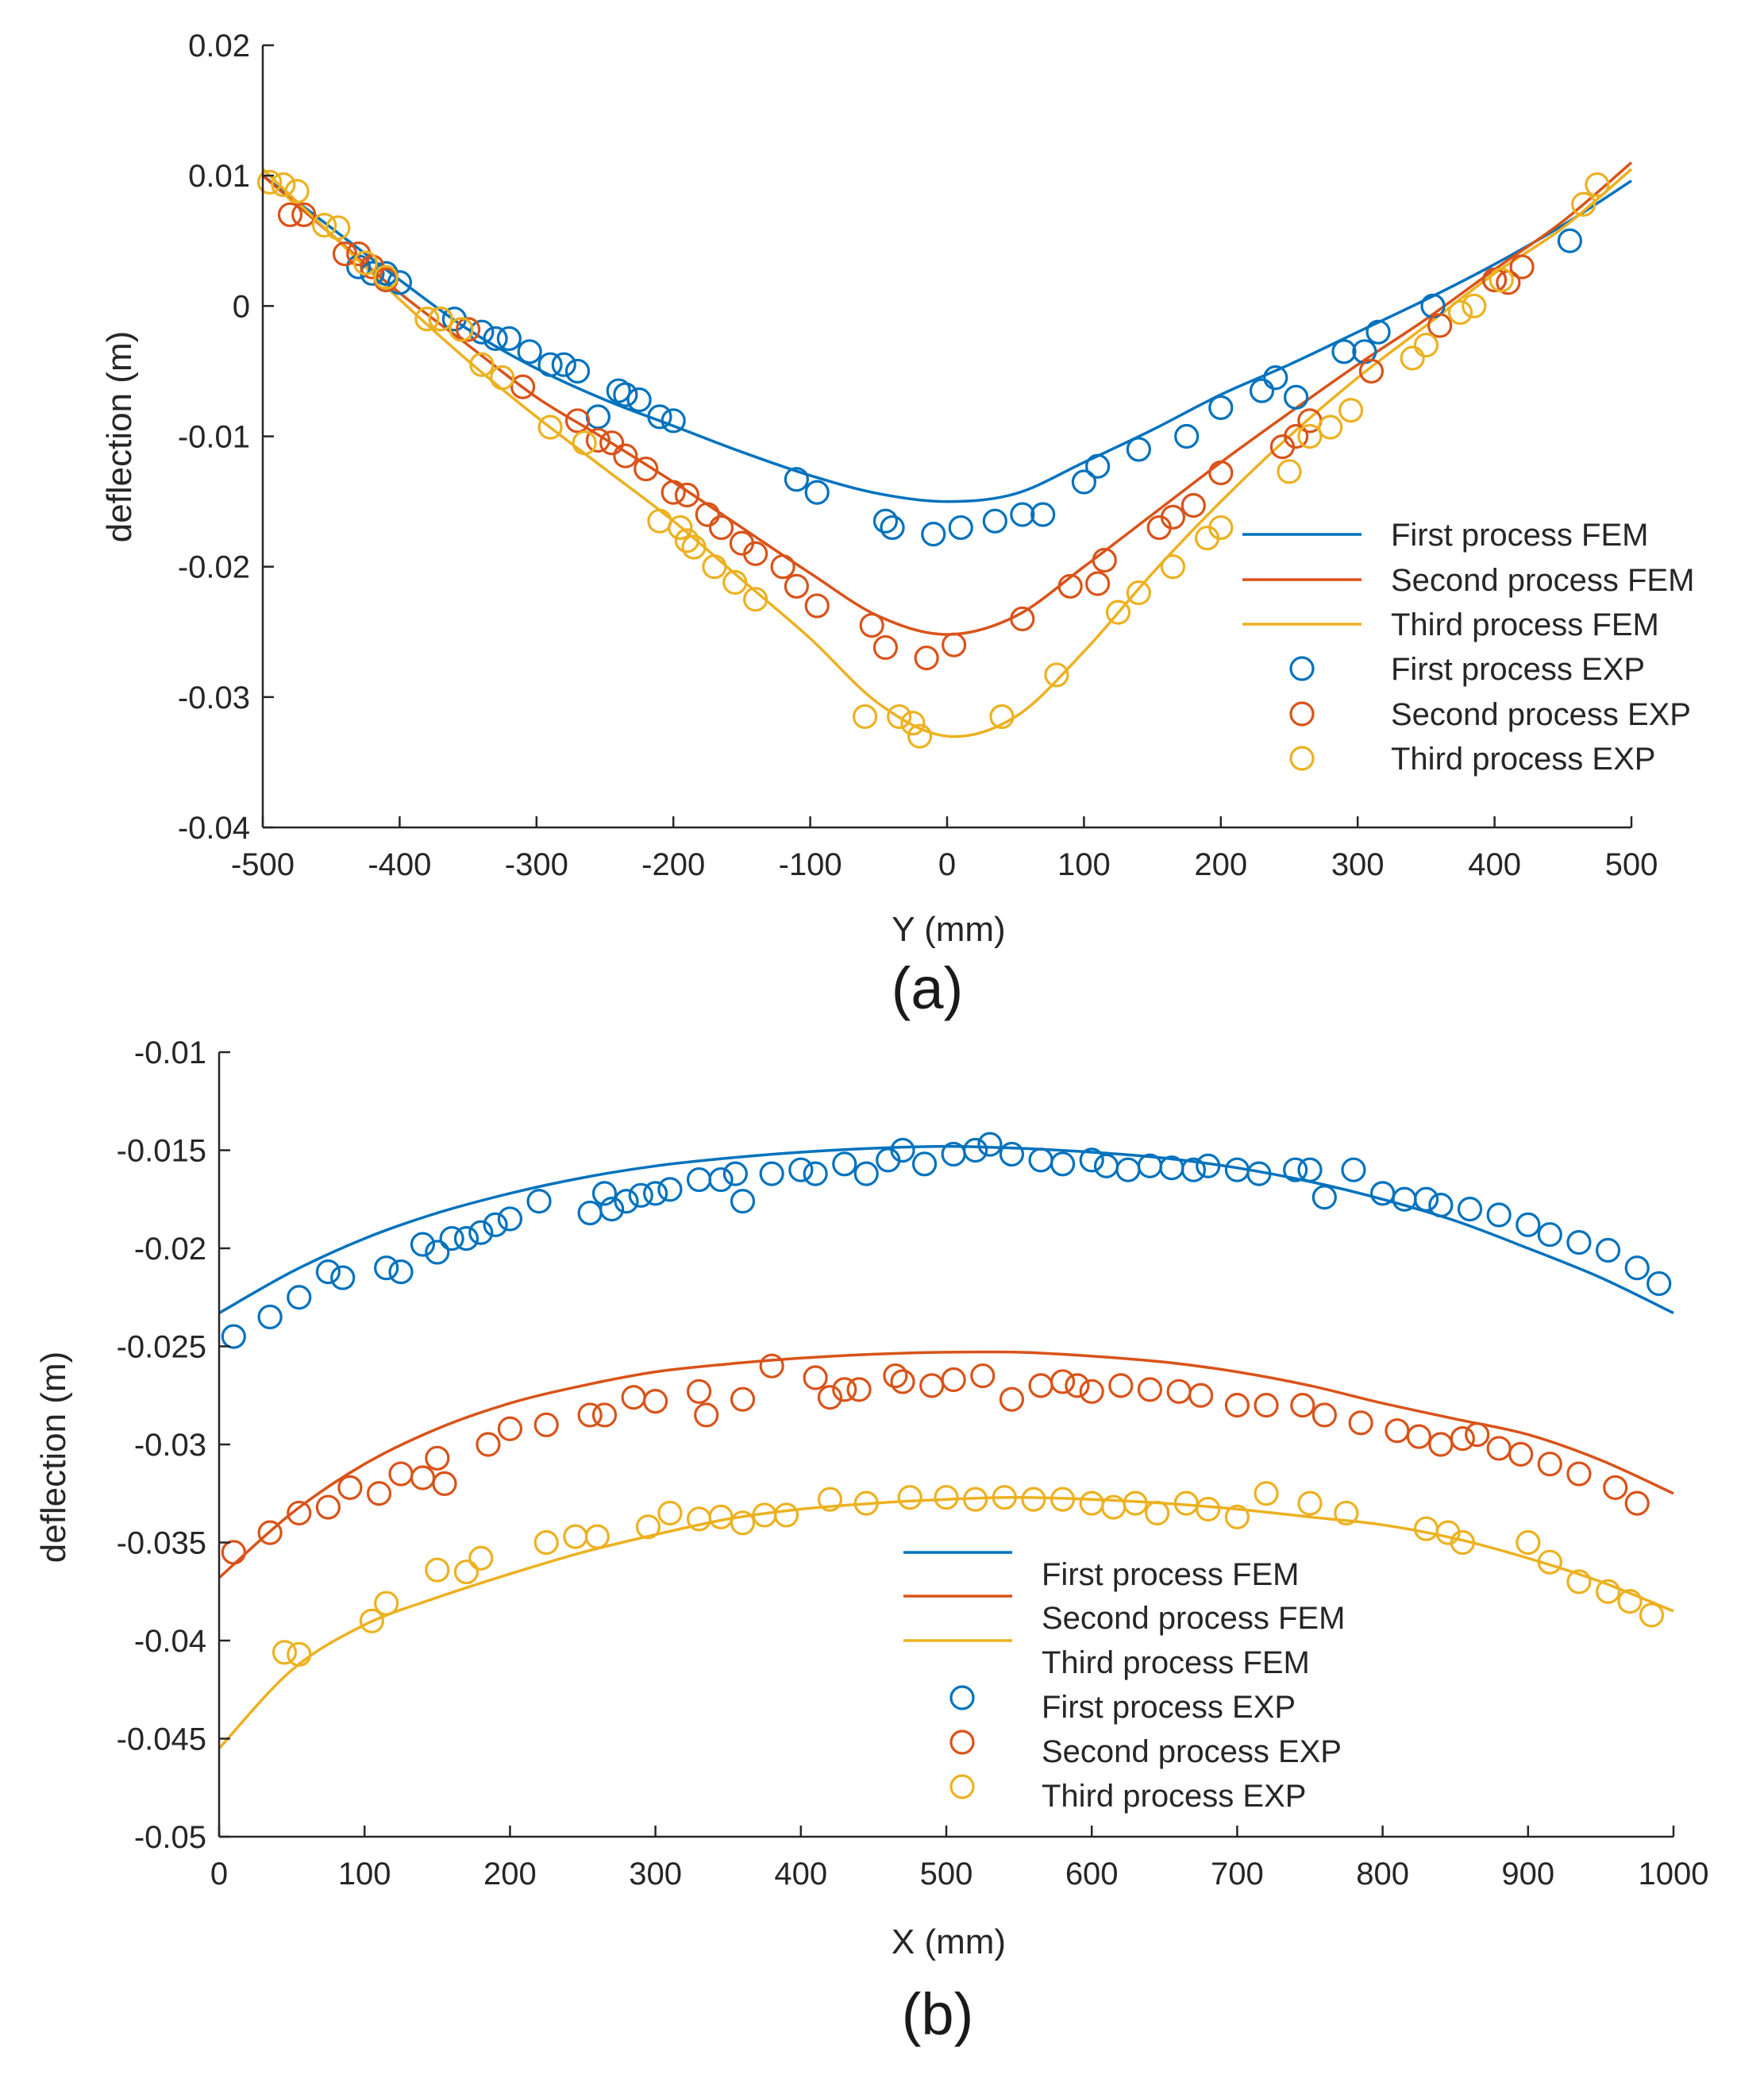  What do you see at coordinates (1519, 535) in the screenshot?
I see `legend-a-label-first-fem: First process FEM` at bounding box center [1519, 535].